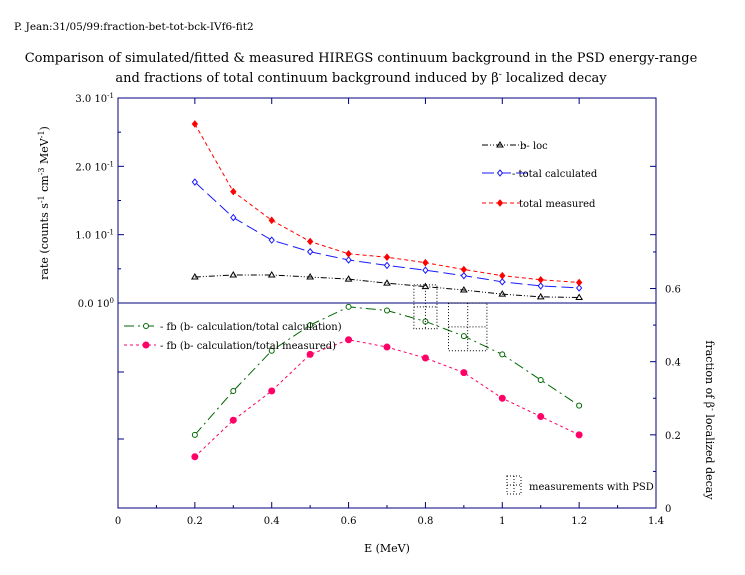 The image size is (745, 575). Describe the element at coordinates (94, 166) in the screenshot. I see `upper-y-tick-label: 2.0 10-1` at that location.